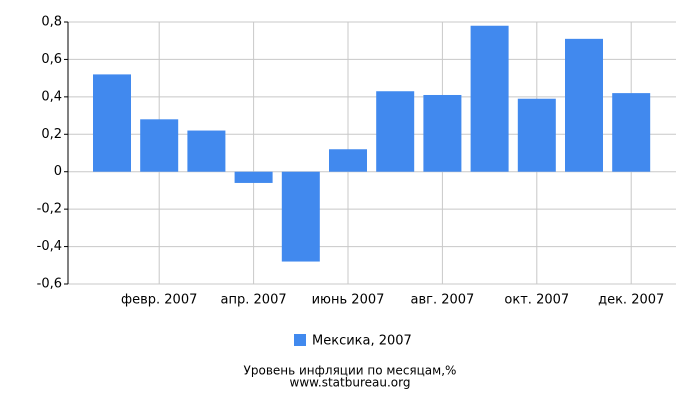  What do you see at coordinates (159, 300) in the screenshot?
I see `x-tick-label: февр. 2007` at bounding box center [159, 300].